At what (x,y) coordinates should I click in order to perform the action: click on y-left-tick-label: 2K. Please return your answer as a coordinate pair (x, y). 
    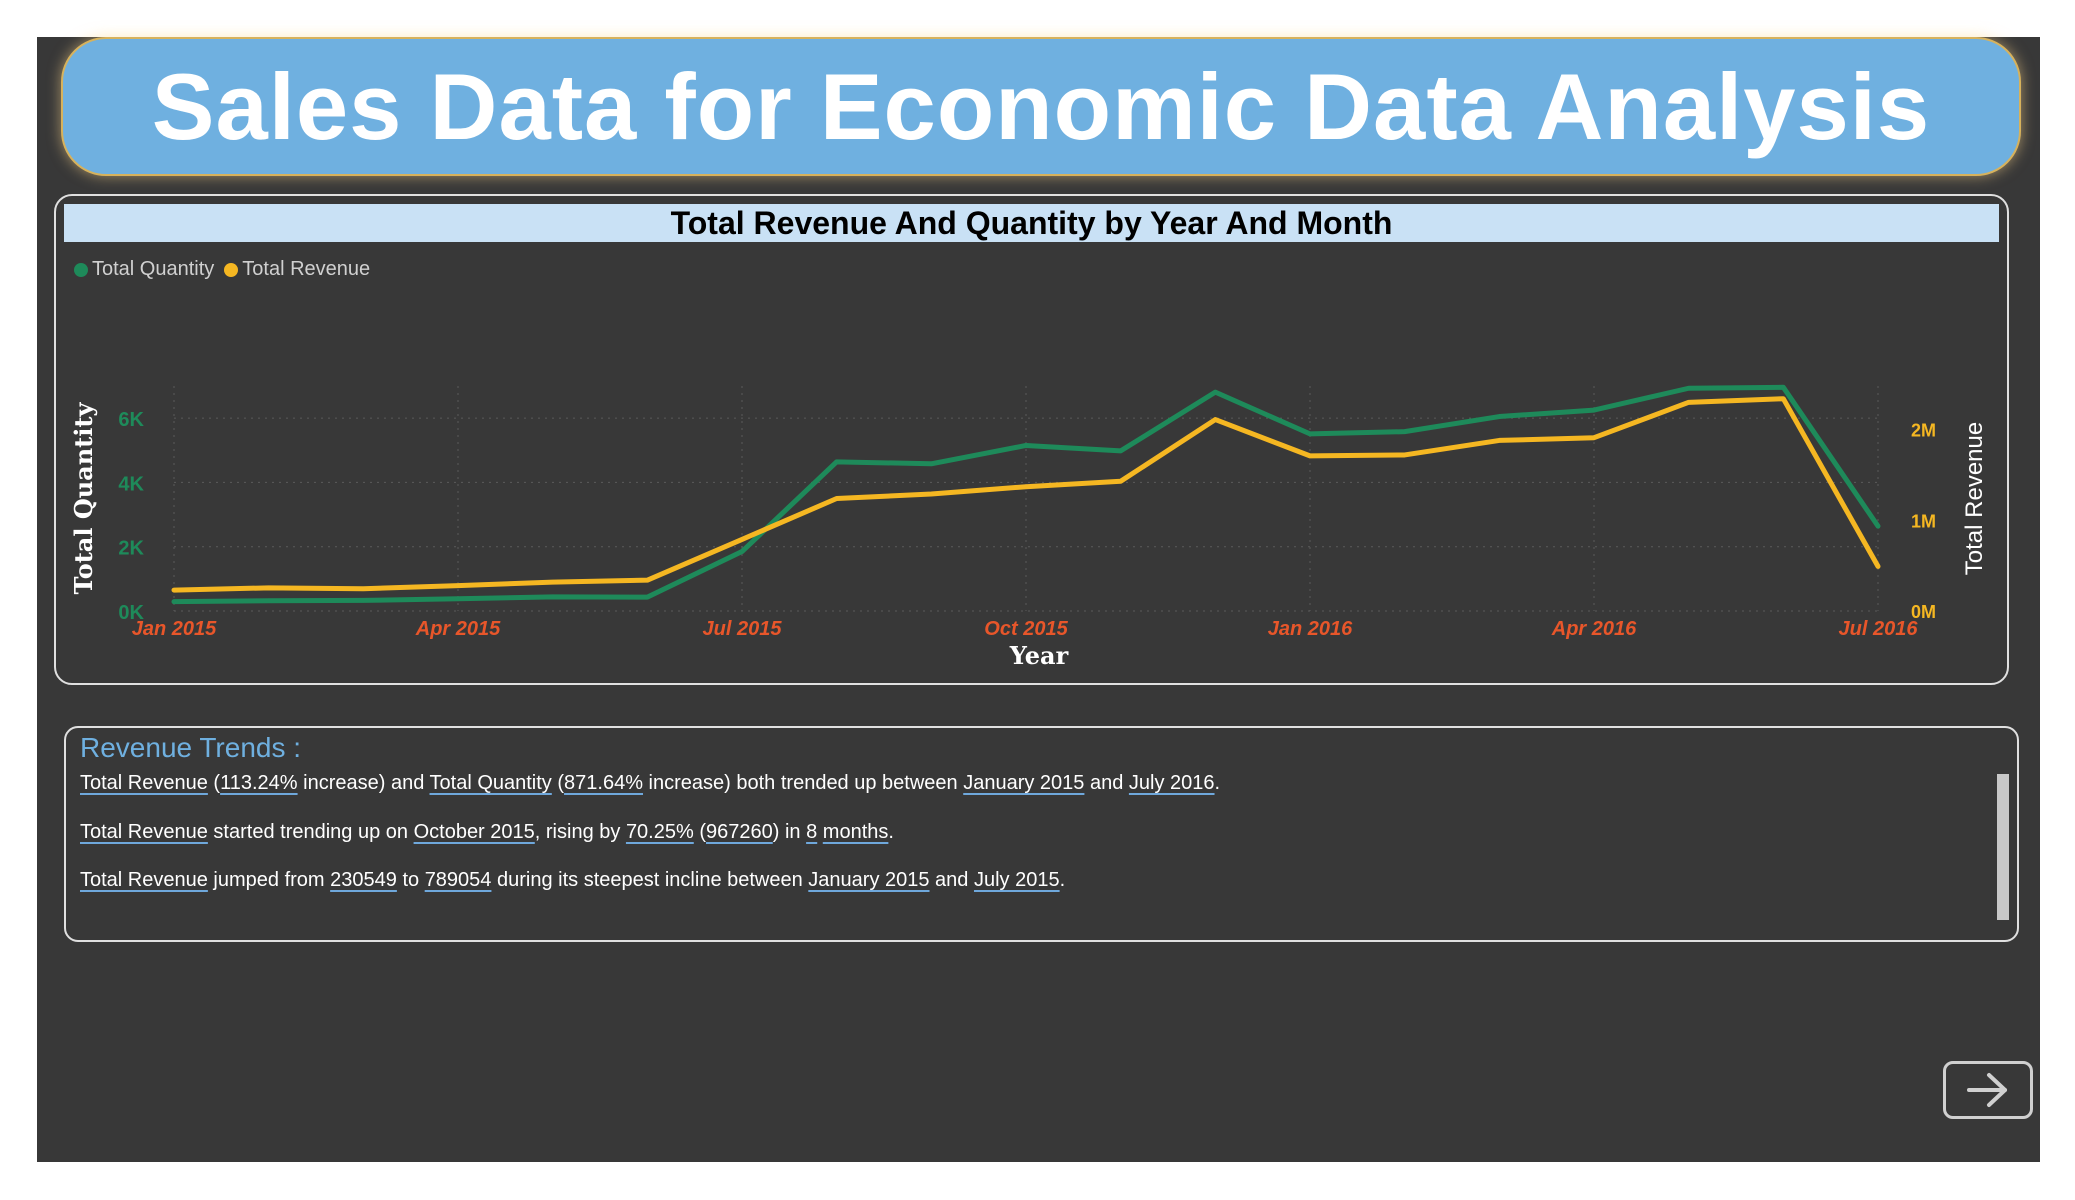
    Looking at the image, I should click on (131, 549).